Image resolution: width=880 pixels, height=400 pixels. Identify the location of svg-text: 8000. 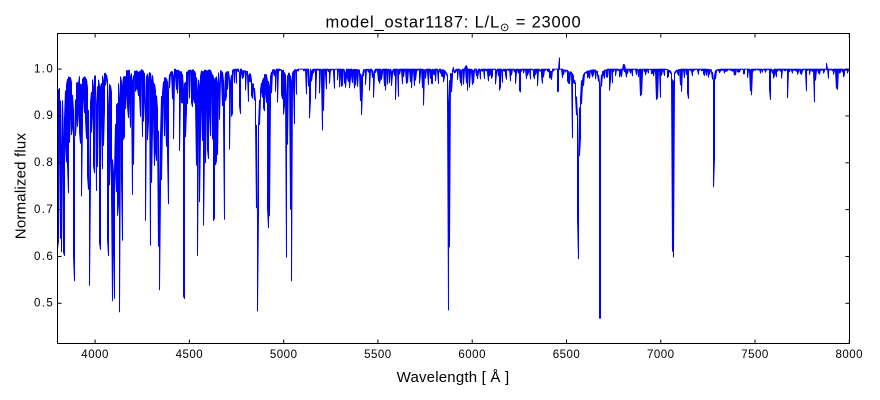
(850, 355).